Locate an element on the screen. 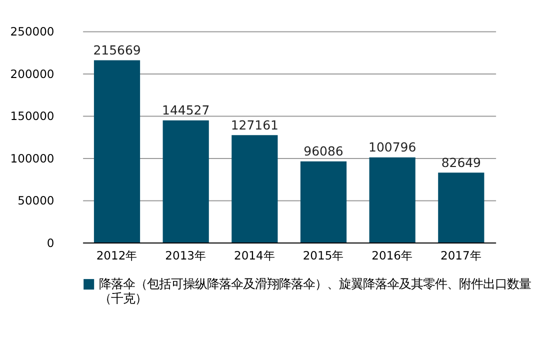 The width and height of the screenshot is (558, 342). data-label: 127161 is located at coordinates (254, 124).